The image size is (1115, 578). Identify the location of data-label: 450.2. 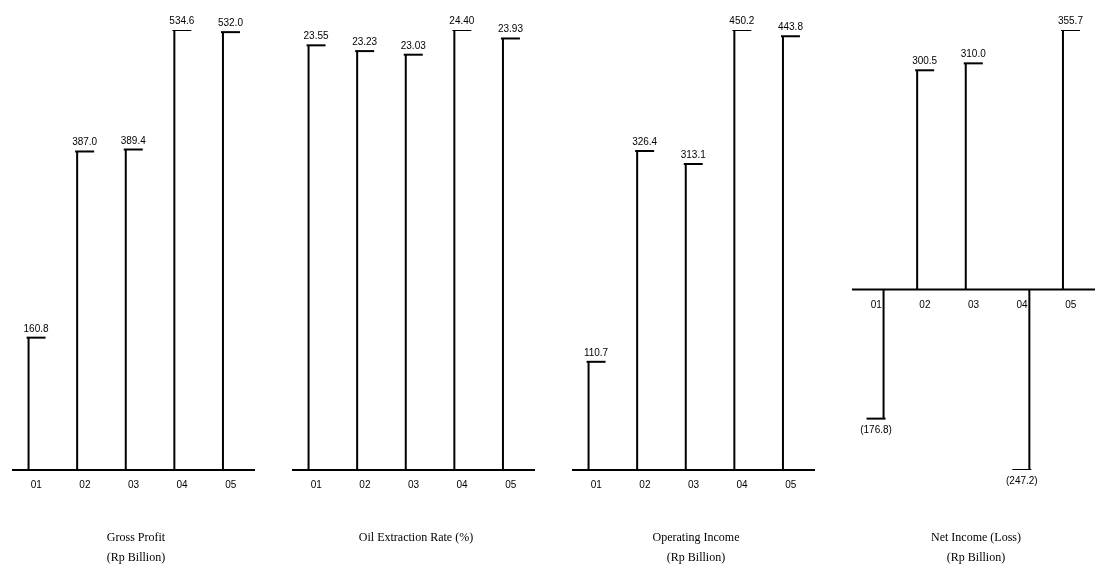
(742, 20).